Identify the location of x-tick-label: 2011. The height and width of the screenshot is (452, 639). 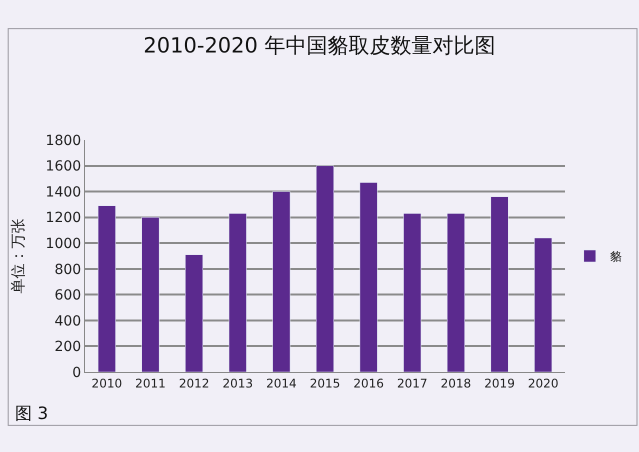
(150, 383).